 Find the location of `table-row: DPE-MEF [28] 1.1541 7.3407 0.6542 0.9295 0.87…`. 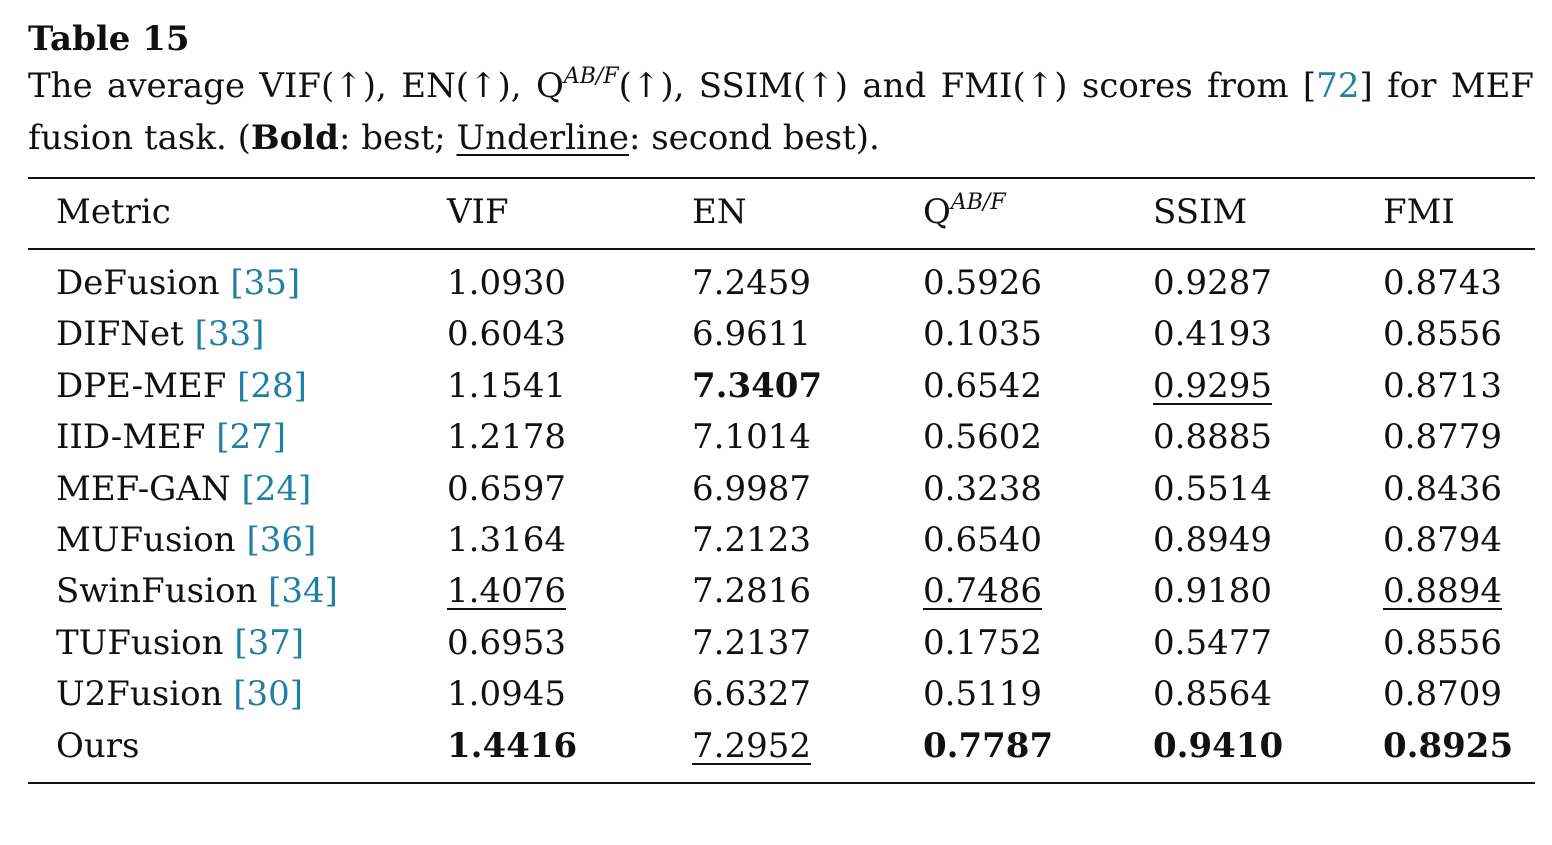

table-row: DPE-MEF [28] 1.1541 7.3407 0.6542 0.9295 0.87… is located at coordinates (776, 386).